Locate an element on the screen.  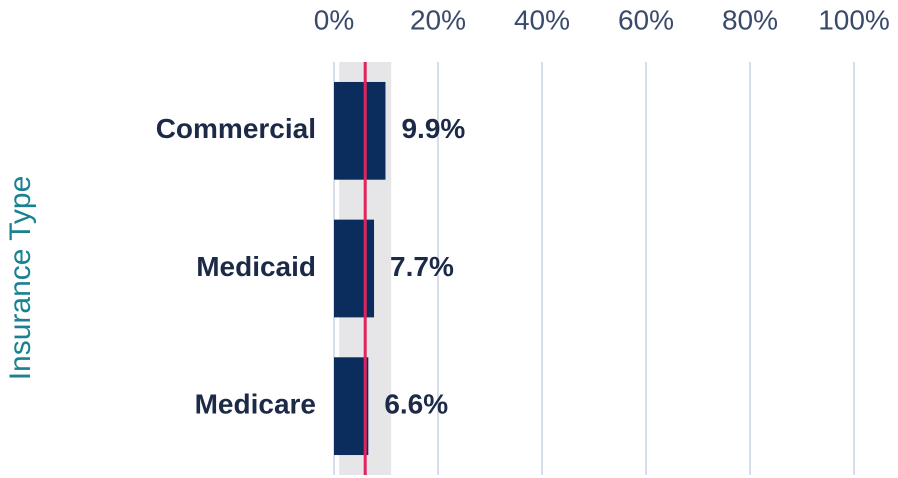
y-tick-label: Medicare is located at coordinates (255, 404).